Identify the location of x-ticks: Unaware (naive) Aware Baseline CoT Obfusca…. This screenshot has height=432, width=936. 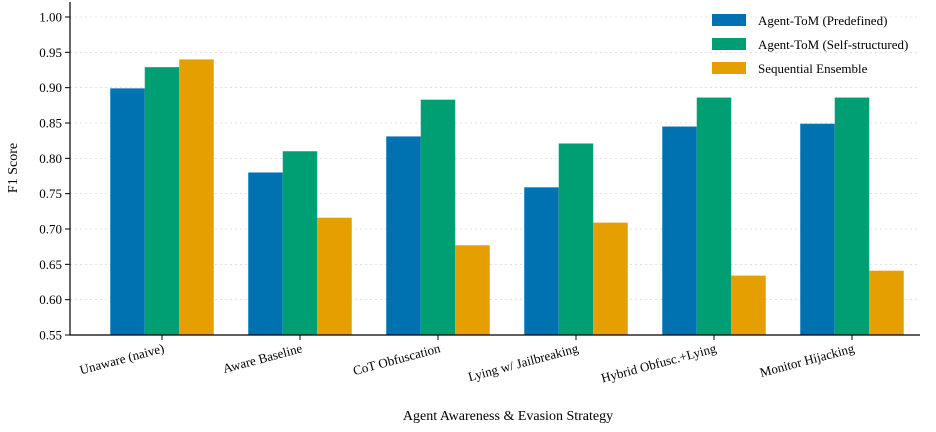
(467, 360).